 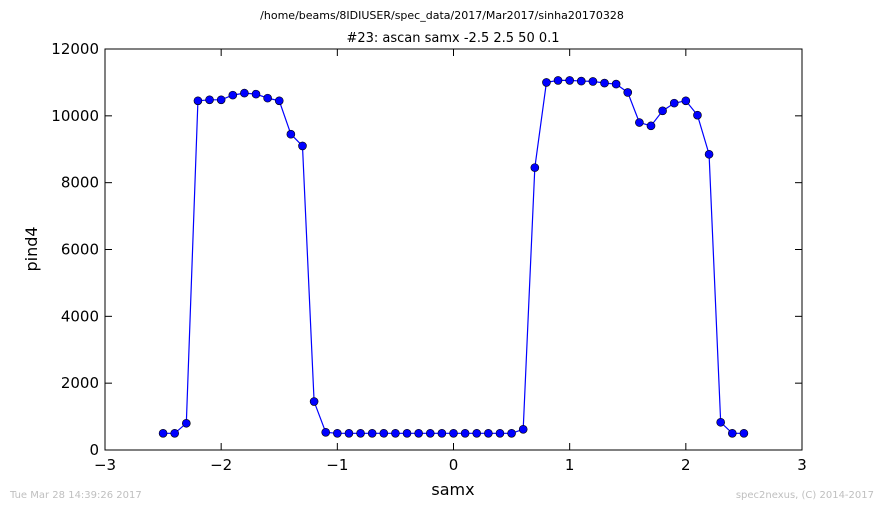 I want to click on footer-credit: spec2nexus, (C) 2014-2017, so click(x=805, y=495).